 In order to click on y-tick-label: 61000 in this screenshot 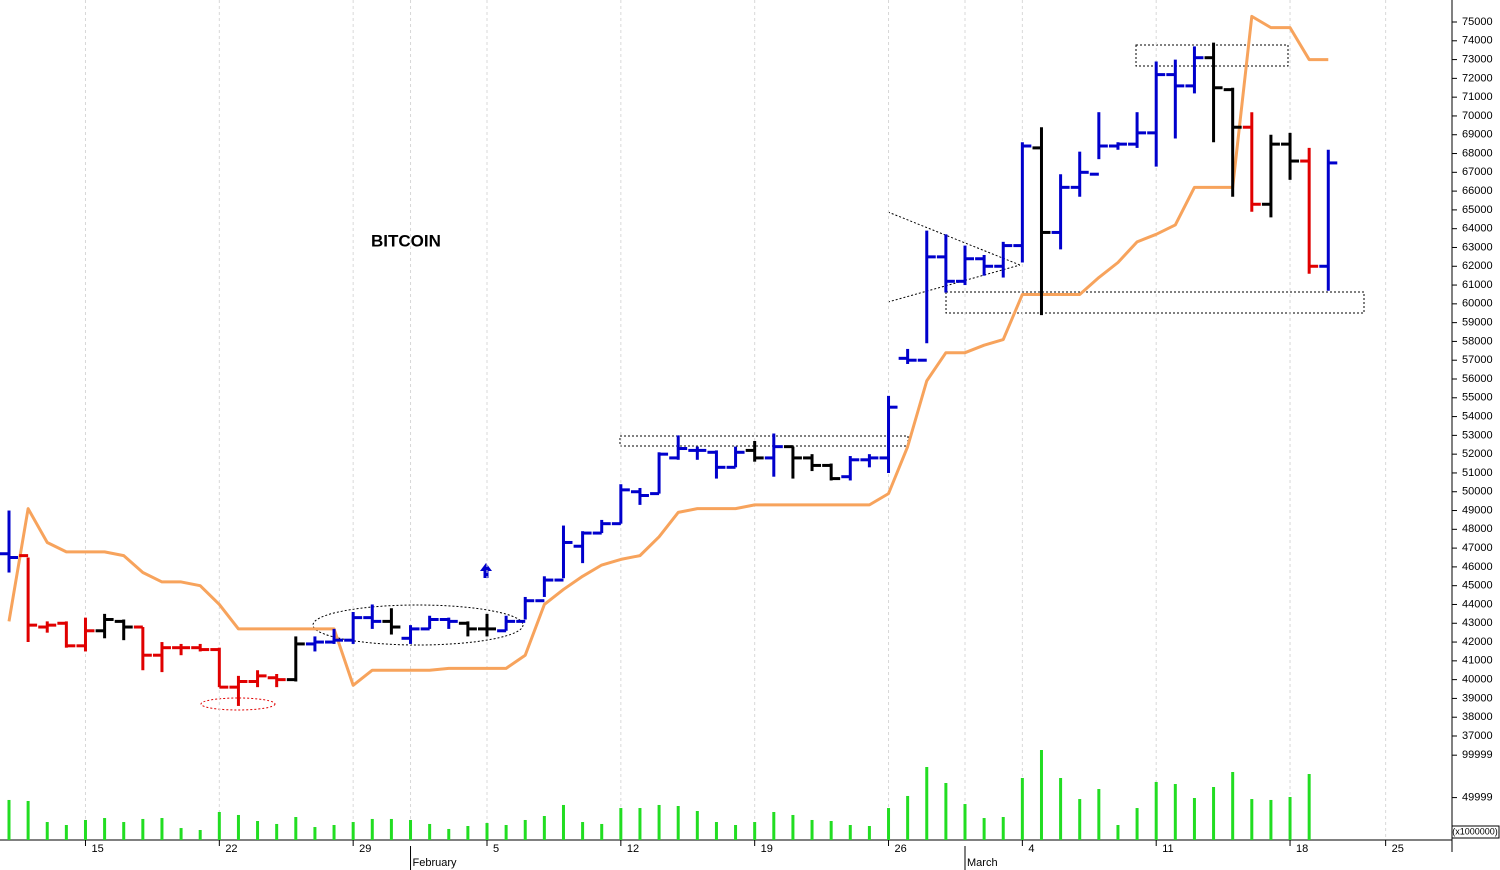, I will do `click(1477, 285)`.